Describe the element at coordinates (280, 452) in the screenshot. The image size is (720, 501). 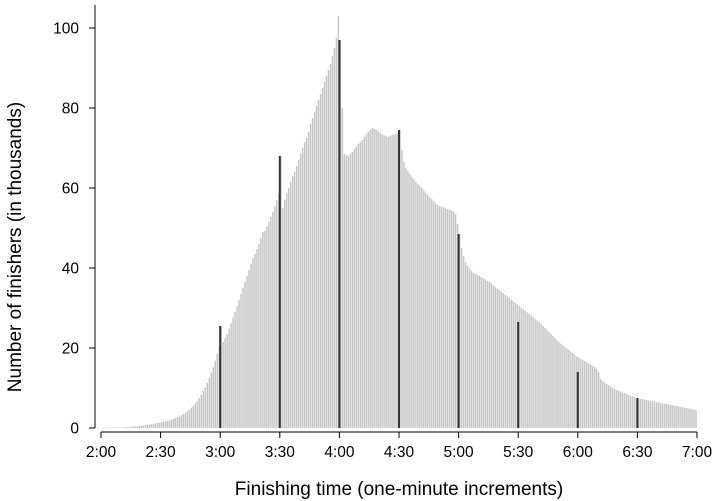
I see `x-tick-label: 3:30` at that location.